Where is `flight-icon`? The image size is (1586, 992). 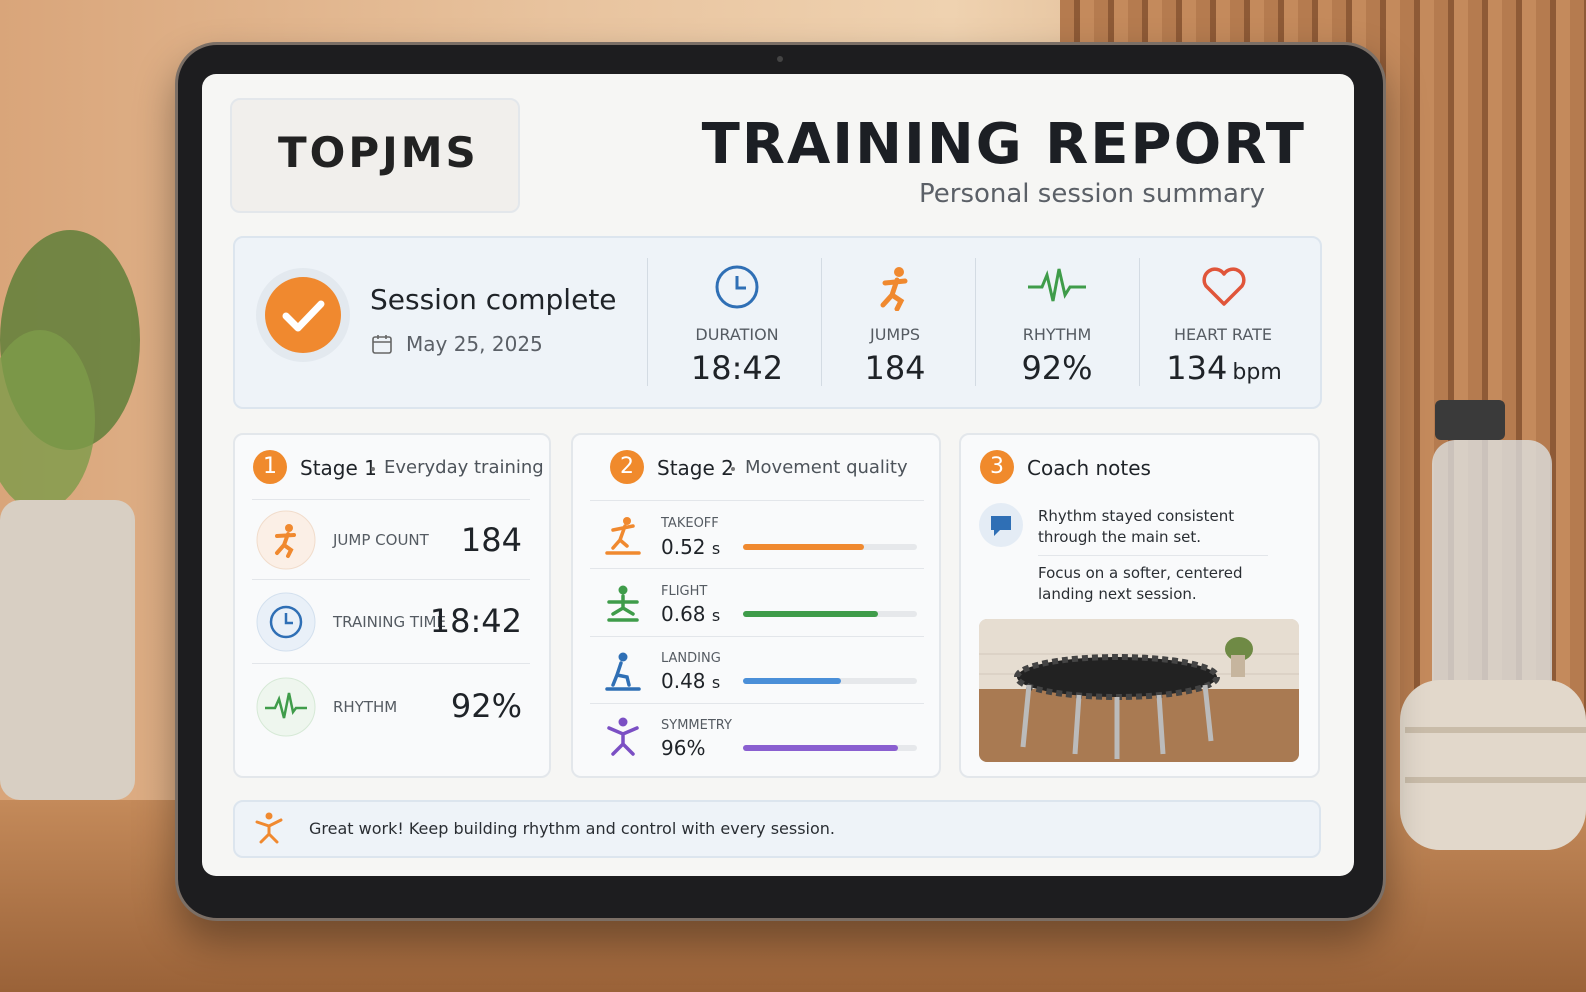 flight-icon is located at coordinates (623, 603).